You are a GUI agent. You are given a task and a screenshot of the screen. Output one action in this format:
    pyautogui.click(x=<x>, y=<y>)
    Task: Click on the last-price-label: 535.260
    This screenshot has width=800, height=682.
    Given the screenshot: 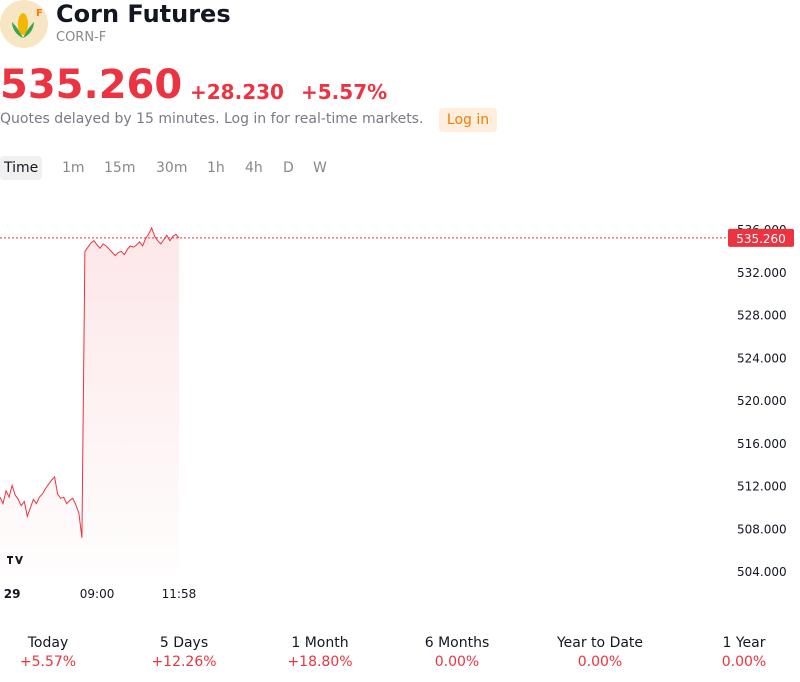 What is the action you would take?
    pyautogui.click(x=761, y=239)
    